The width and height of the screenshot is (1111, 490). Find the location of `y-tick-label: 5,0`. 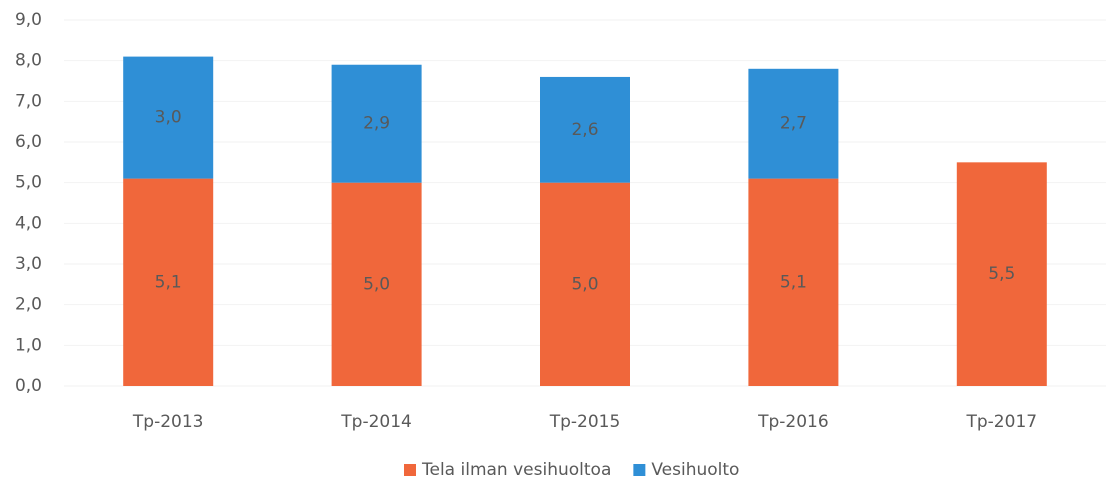

y-tick-label: 5,0 is located at coordinates (28, 183).